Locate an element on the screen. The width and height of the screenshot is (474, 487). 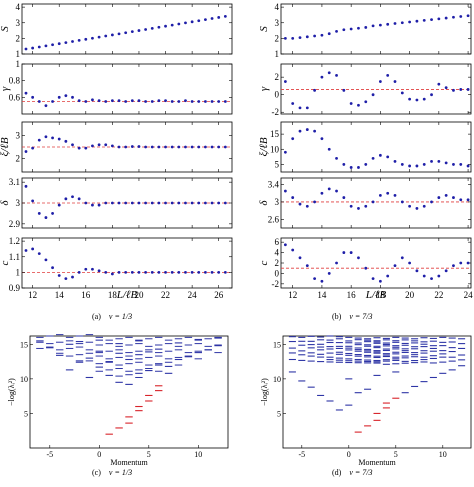
y-tick-label: 3.1 is located at coordinates (14, 182).